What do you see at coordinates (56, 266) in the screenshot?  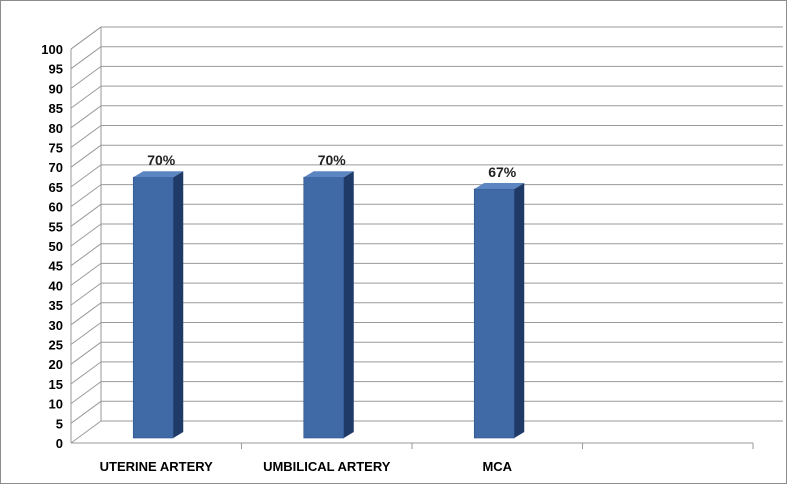 I see `y-tick-label: 45` at bounding box center [56, 266].